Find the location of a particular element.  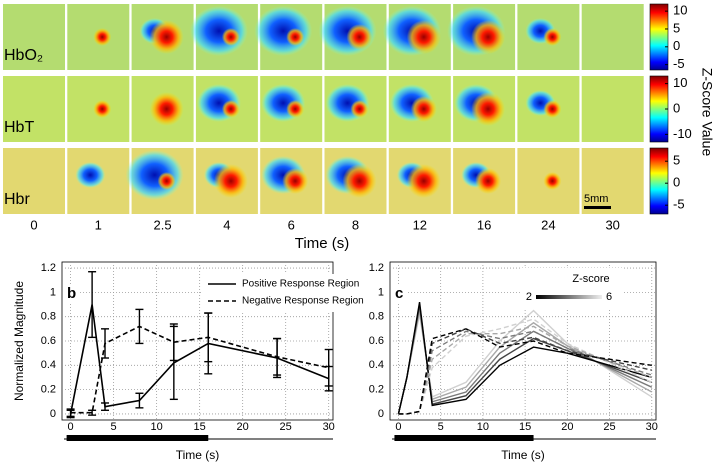

legend-label: Positive Response Region is located at coordinates (300, 284).